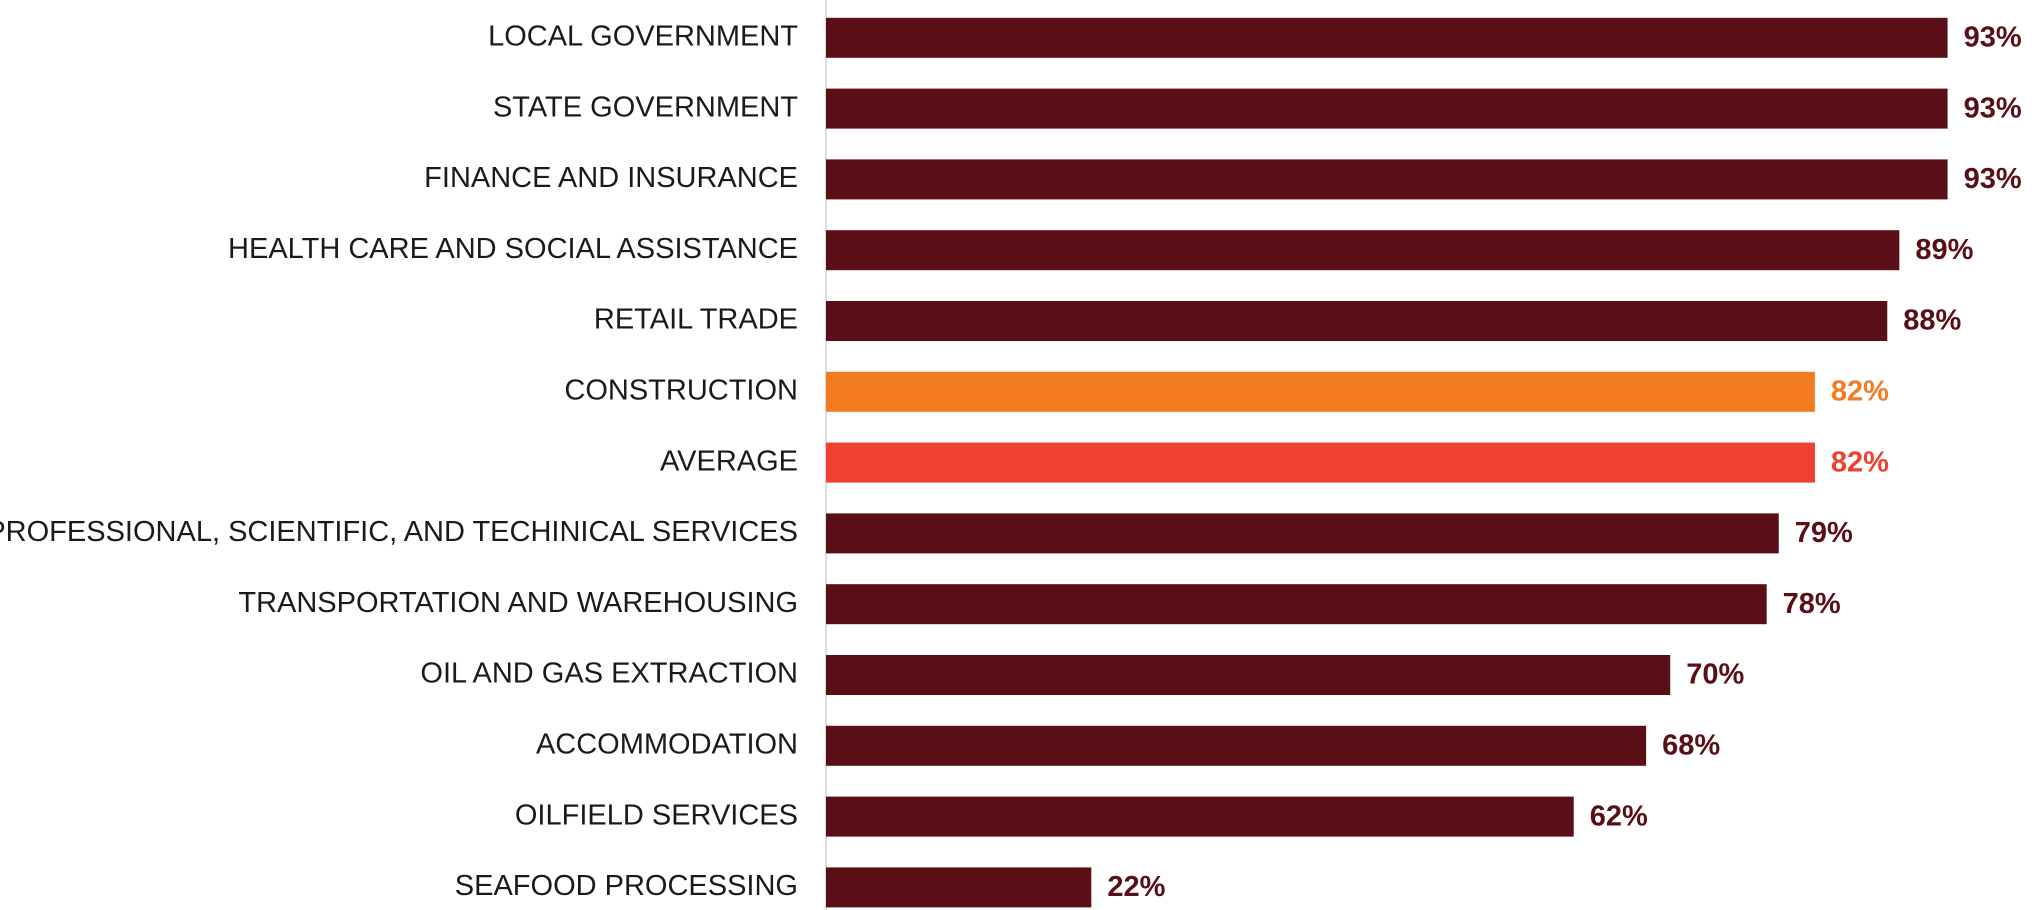 The width and height of the screenshot is (2044, 910). What do you see at coordinates (611, 178) in the screenshot?
I see `category-label: FINANCE AND INSURANCE` at bounding box center [611, 178].